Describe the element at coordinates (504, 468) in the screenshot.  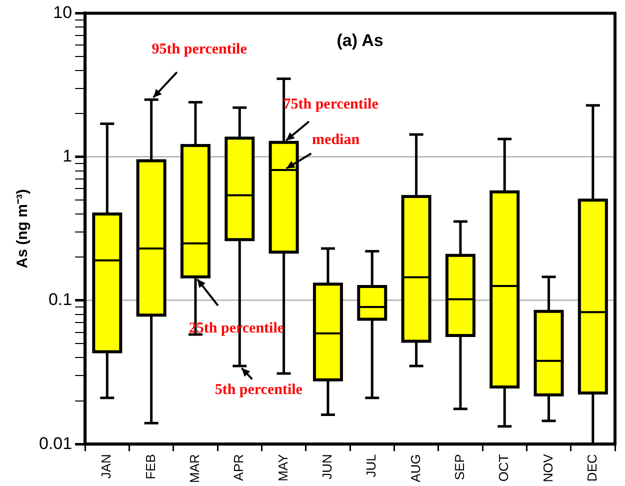
I see `x-tick-label: OCT` at that location.